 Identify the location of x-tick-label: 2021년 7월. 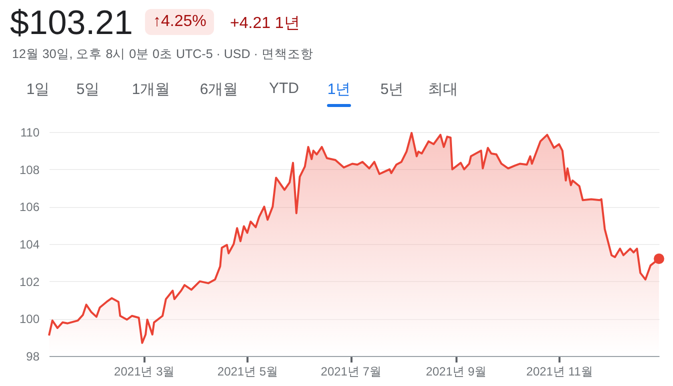
(351, 371).